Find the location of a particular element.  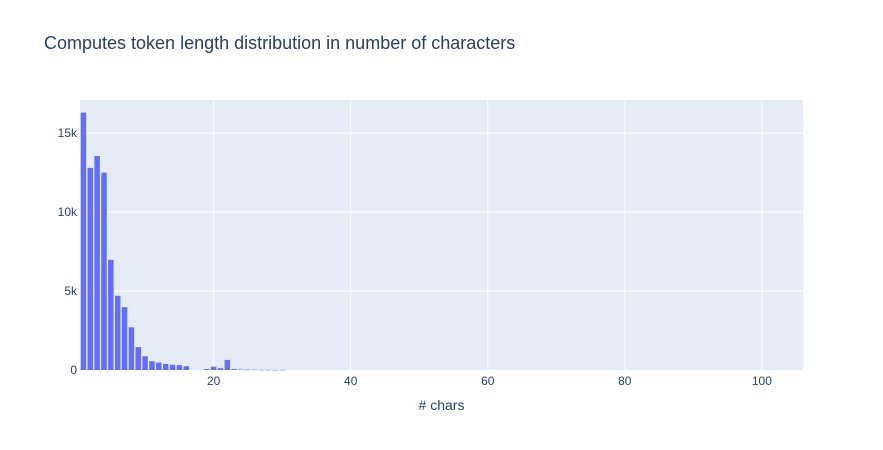

y-tick-label: 0 is located at coordinates (73, 370).